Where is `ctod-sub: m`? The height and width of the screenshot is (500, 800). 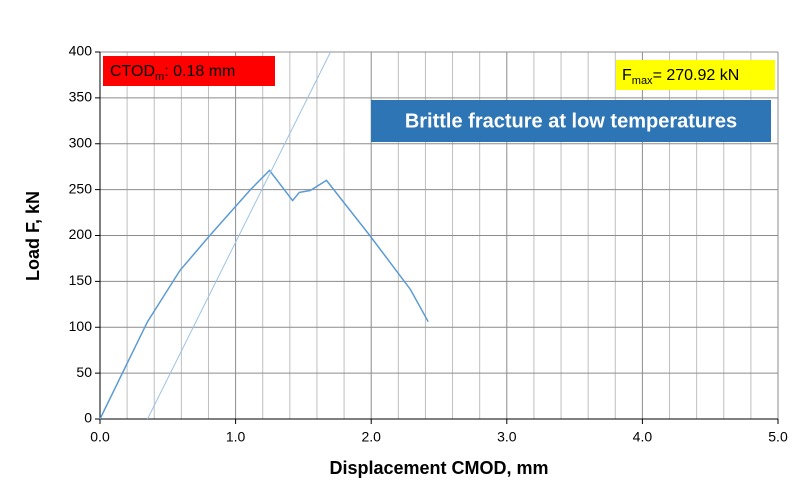
ctod-sub: m is located at coordinates (159, 77).